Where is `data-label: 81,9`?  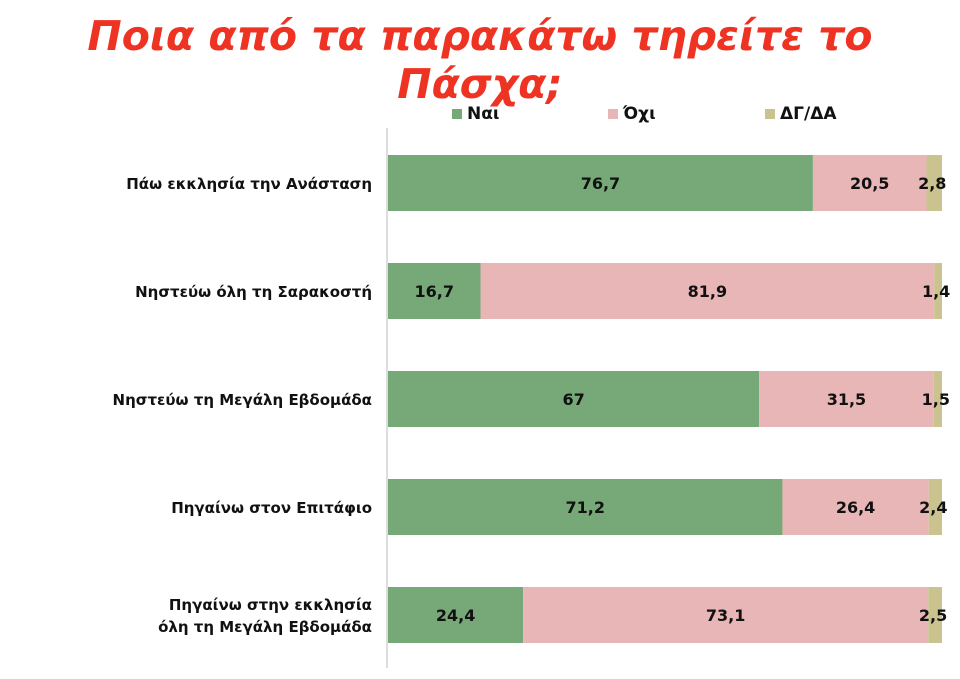
data-label: 81,9 is located at coordinates (707, 291).